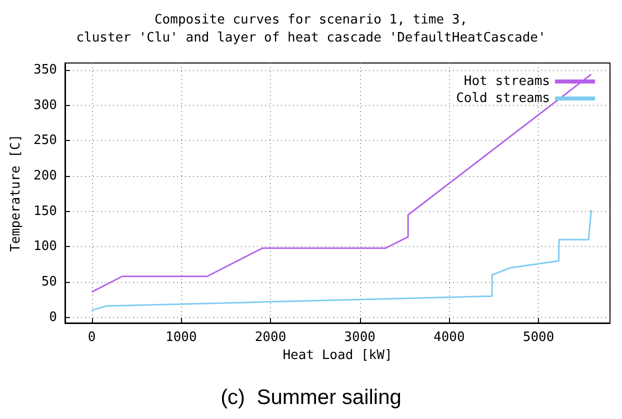 The width and height of the screenshot is (622, 419). Describe the element at coordinates (337, 355) in the screenshot. I see `x-axis-title: Heat Load [kW]` at that location.